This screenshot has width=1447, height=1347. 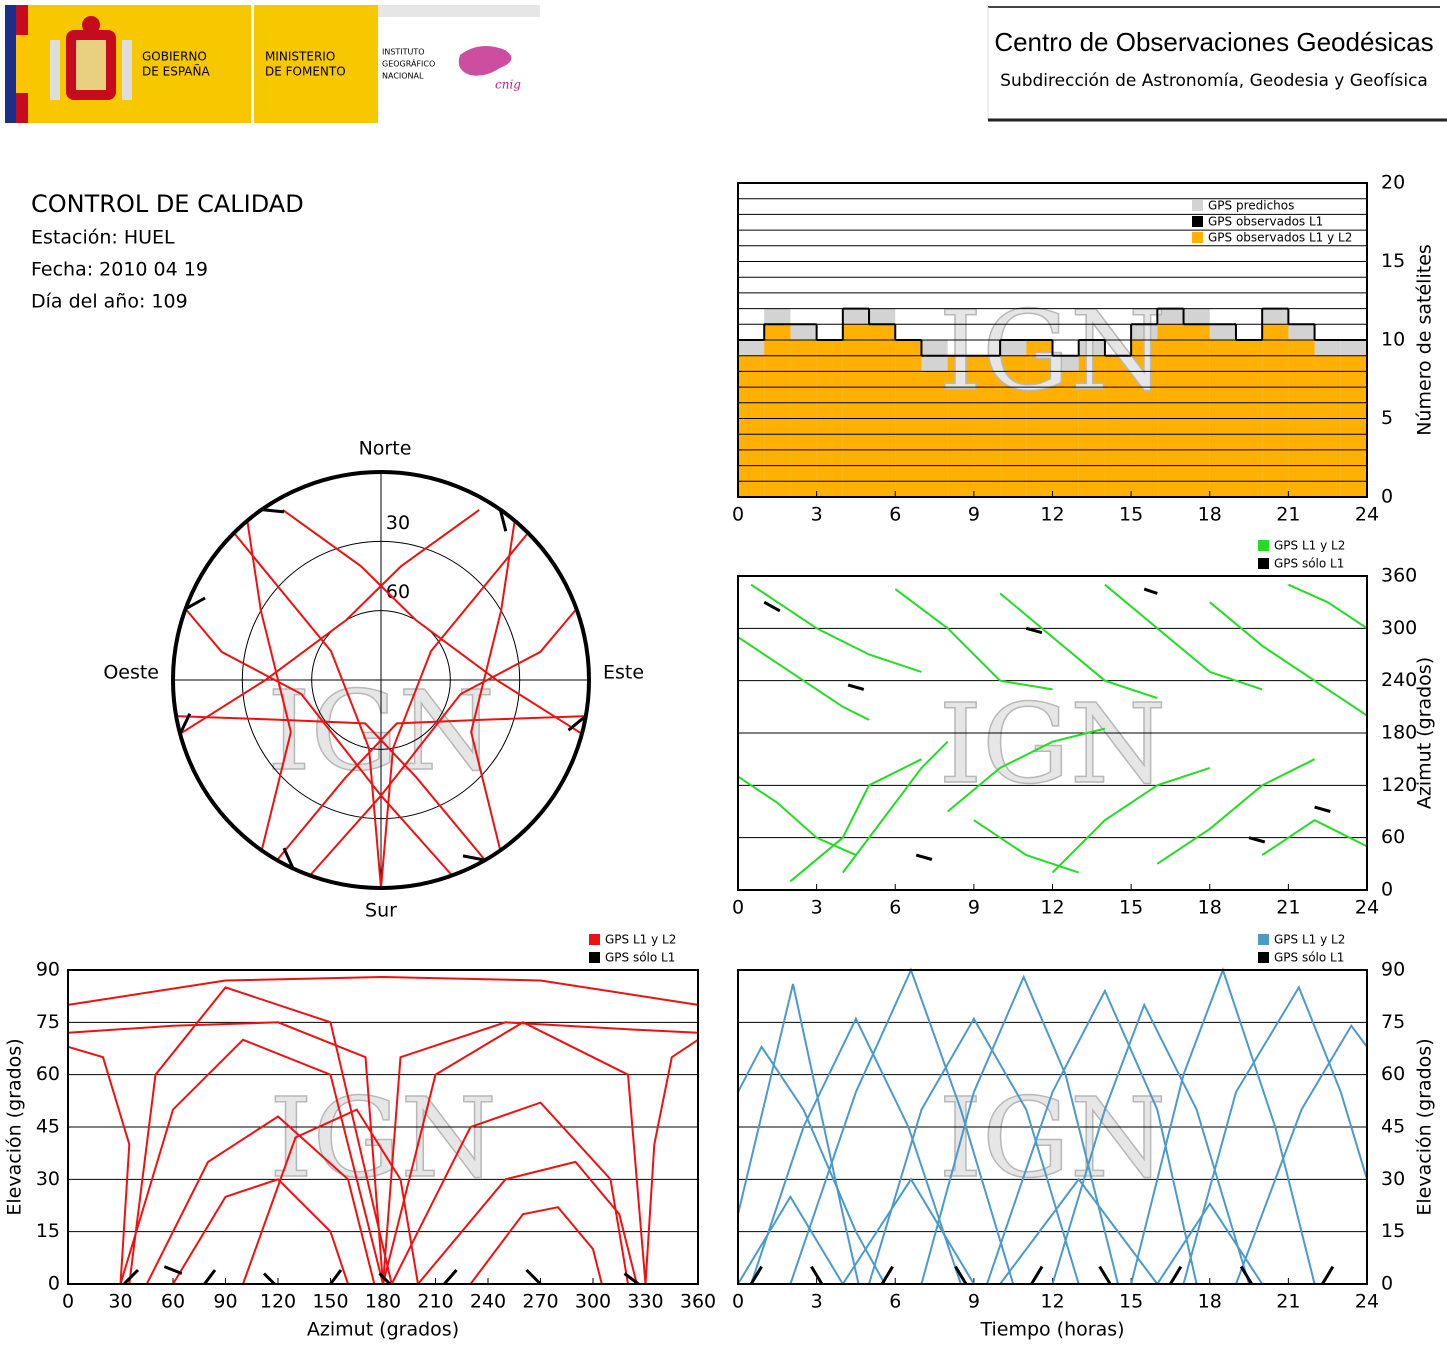 I want to click on cnig-text: cnig, so click(x=508, y=85).